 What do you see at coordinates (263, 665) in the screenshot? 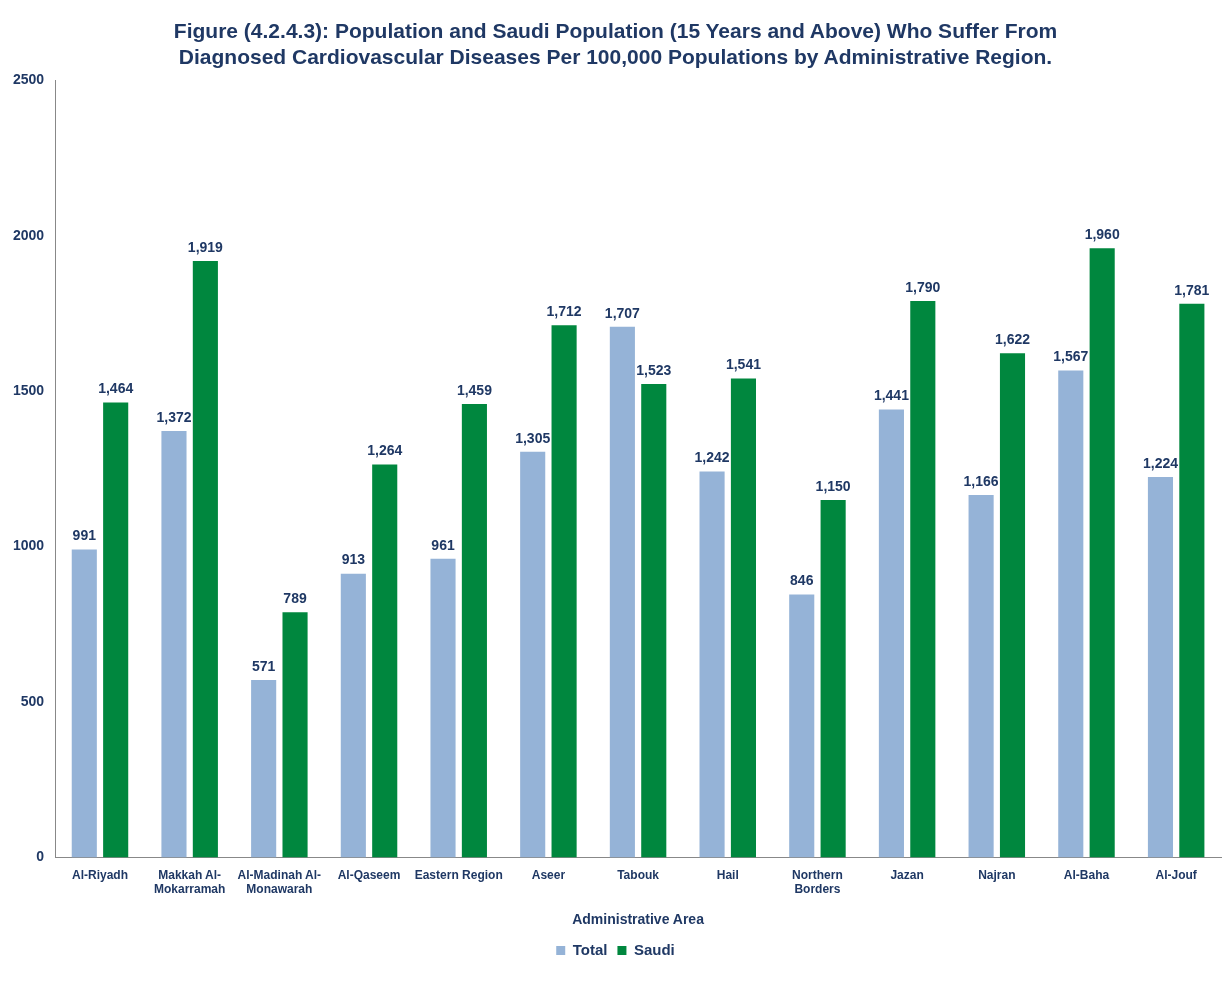
I see `data-label: 571` at bounding box center [263, 665].